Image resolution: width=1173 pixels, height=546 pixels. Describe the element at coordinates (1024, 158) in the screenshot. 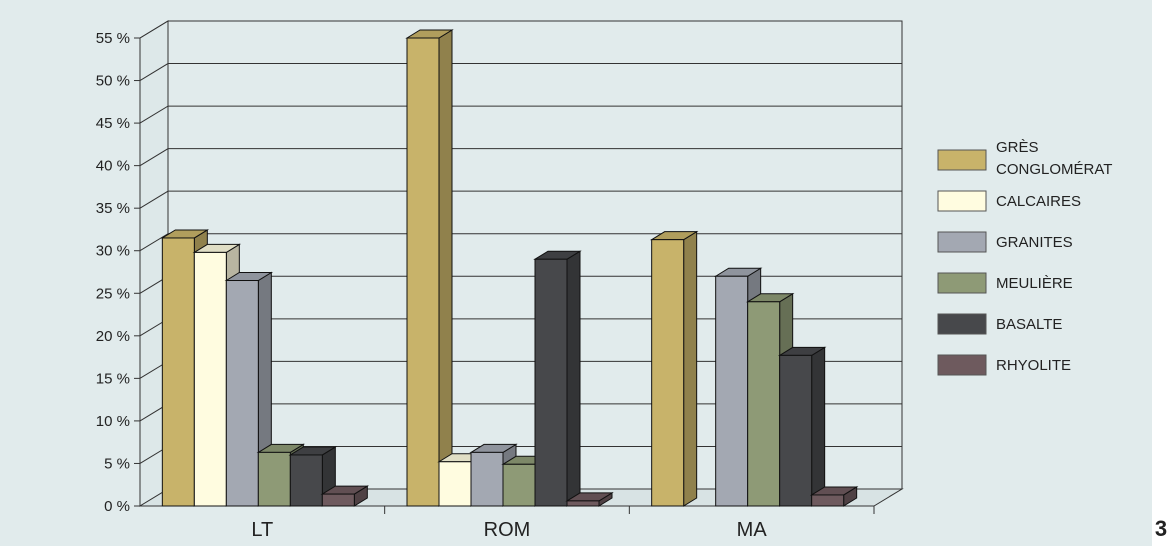

I see `legend-item: GRÈS CONGLOMÉRAT` at that location.